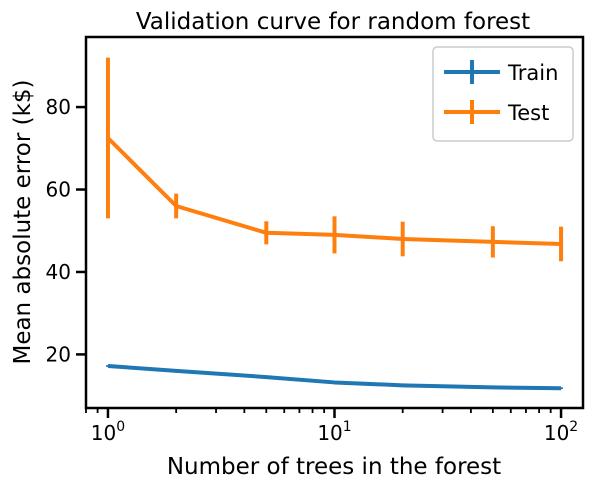 Image resolution: width=592 pixels, height=489 pixels. Describe the element at coordinates (58, 272) in the screenshot. I see `y-tick-label: 40` at that location.